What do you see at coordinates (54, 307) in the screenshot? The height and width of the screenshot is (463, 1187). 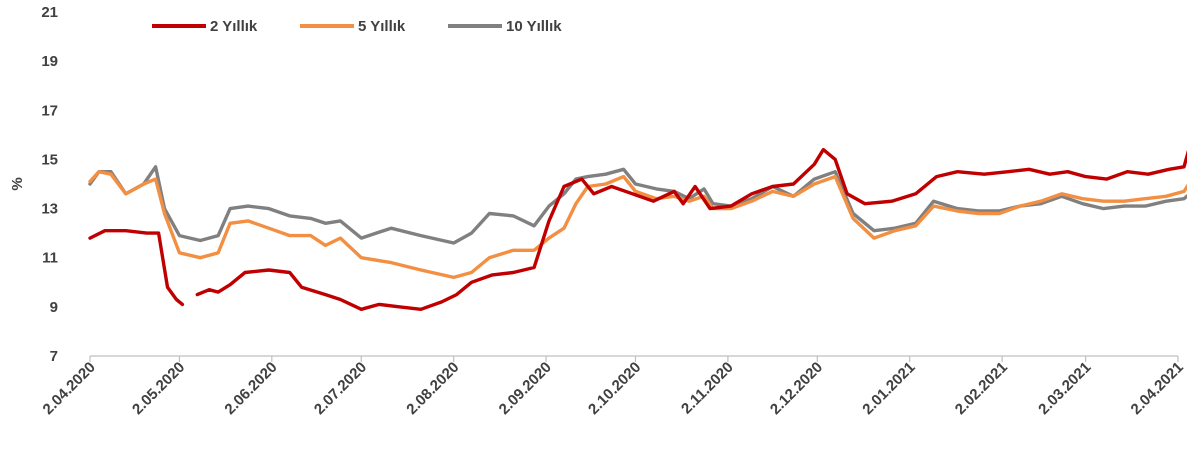 I see `y-tick-label: 9` at bounding box center [54, 307].